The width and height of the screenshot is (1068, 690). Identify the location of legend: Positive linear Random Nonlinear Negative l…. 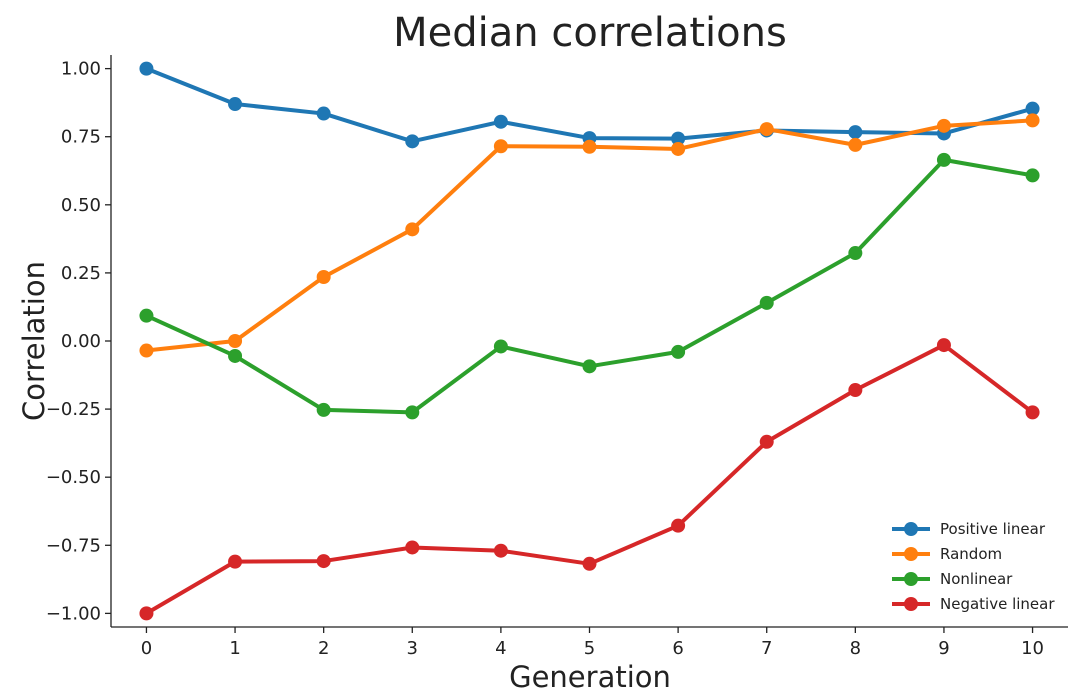
(973, 566).